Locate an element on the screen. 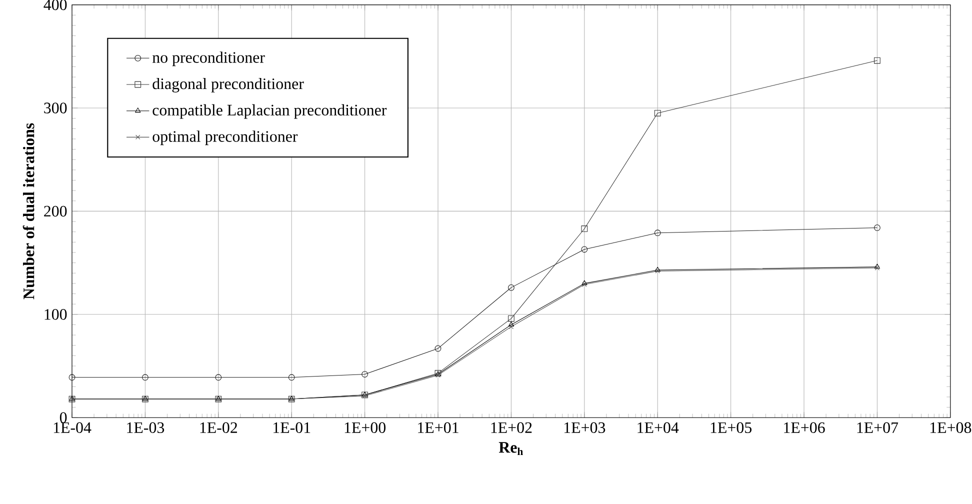 The image size is (972, 504). y-tick-label: 0 is located at coordinates (63, 417).